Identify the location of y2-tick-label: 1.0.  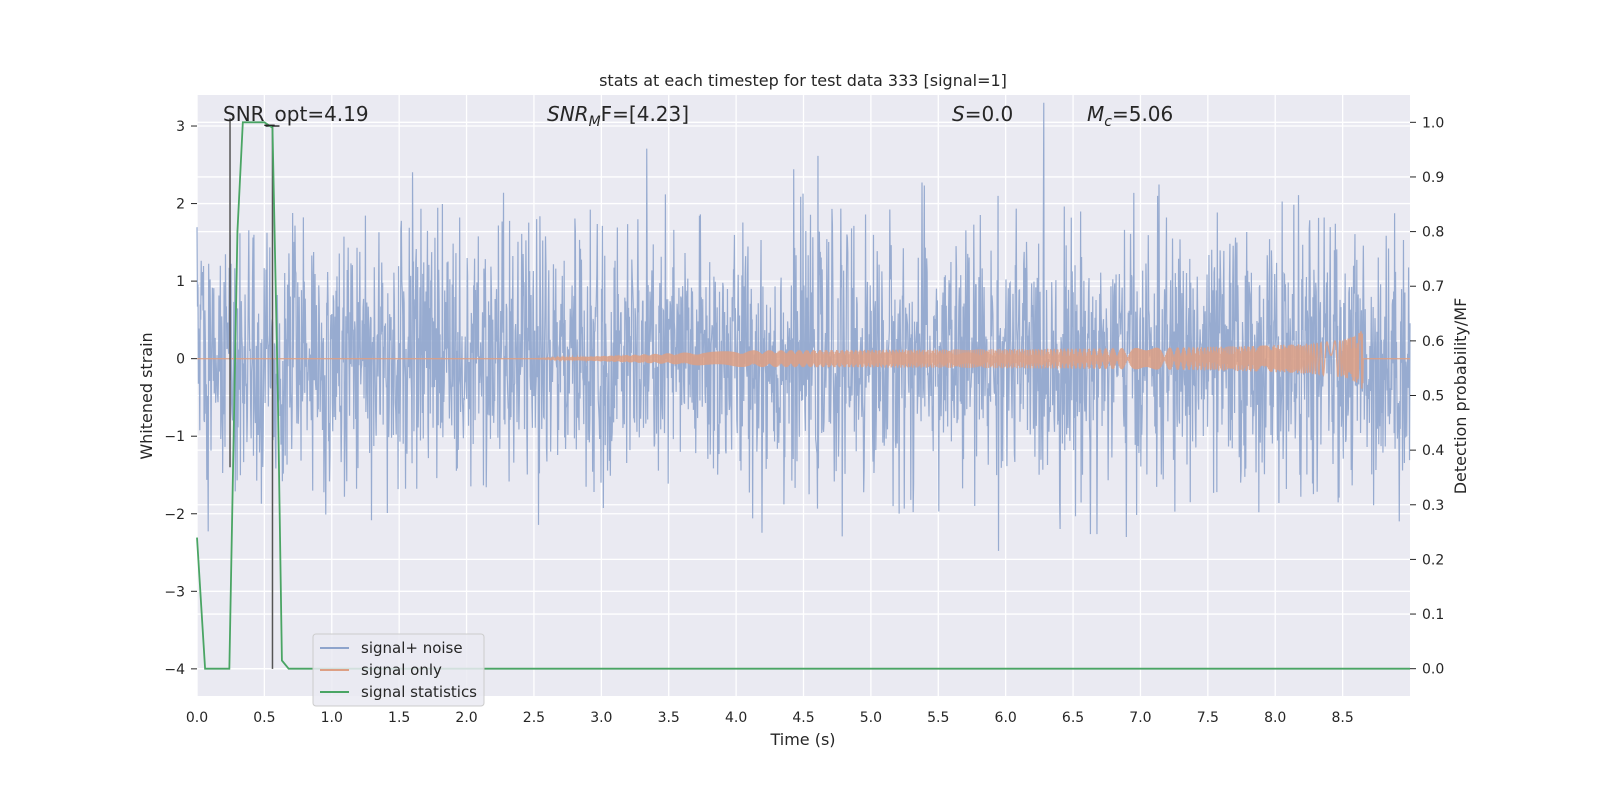
(1433, 123).